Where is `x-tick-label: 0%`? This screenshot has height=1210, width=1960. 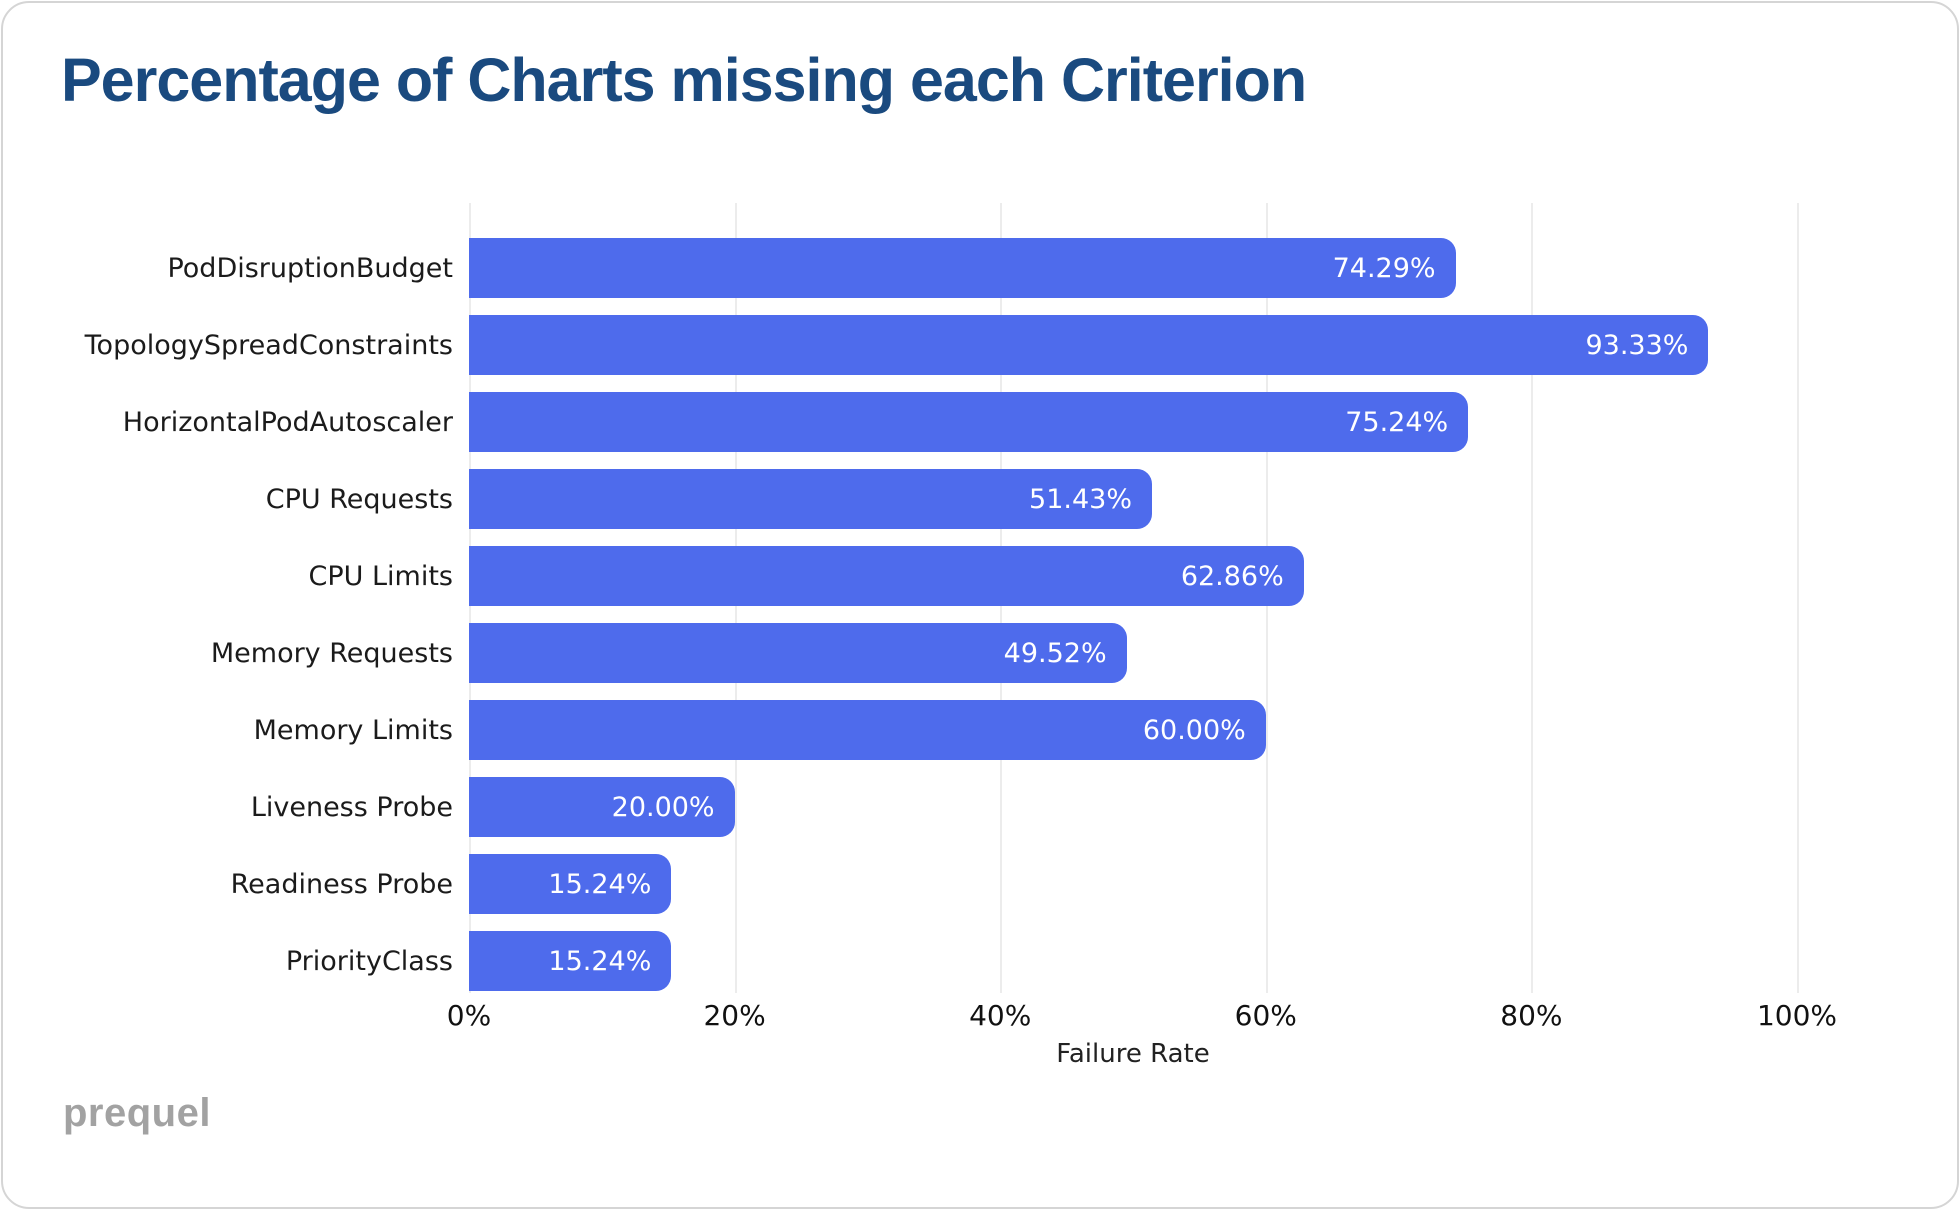
x-tick-label: 0% is located at coordinates (469, 1015).